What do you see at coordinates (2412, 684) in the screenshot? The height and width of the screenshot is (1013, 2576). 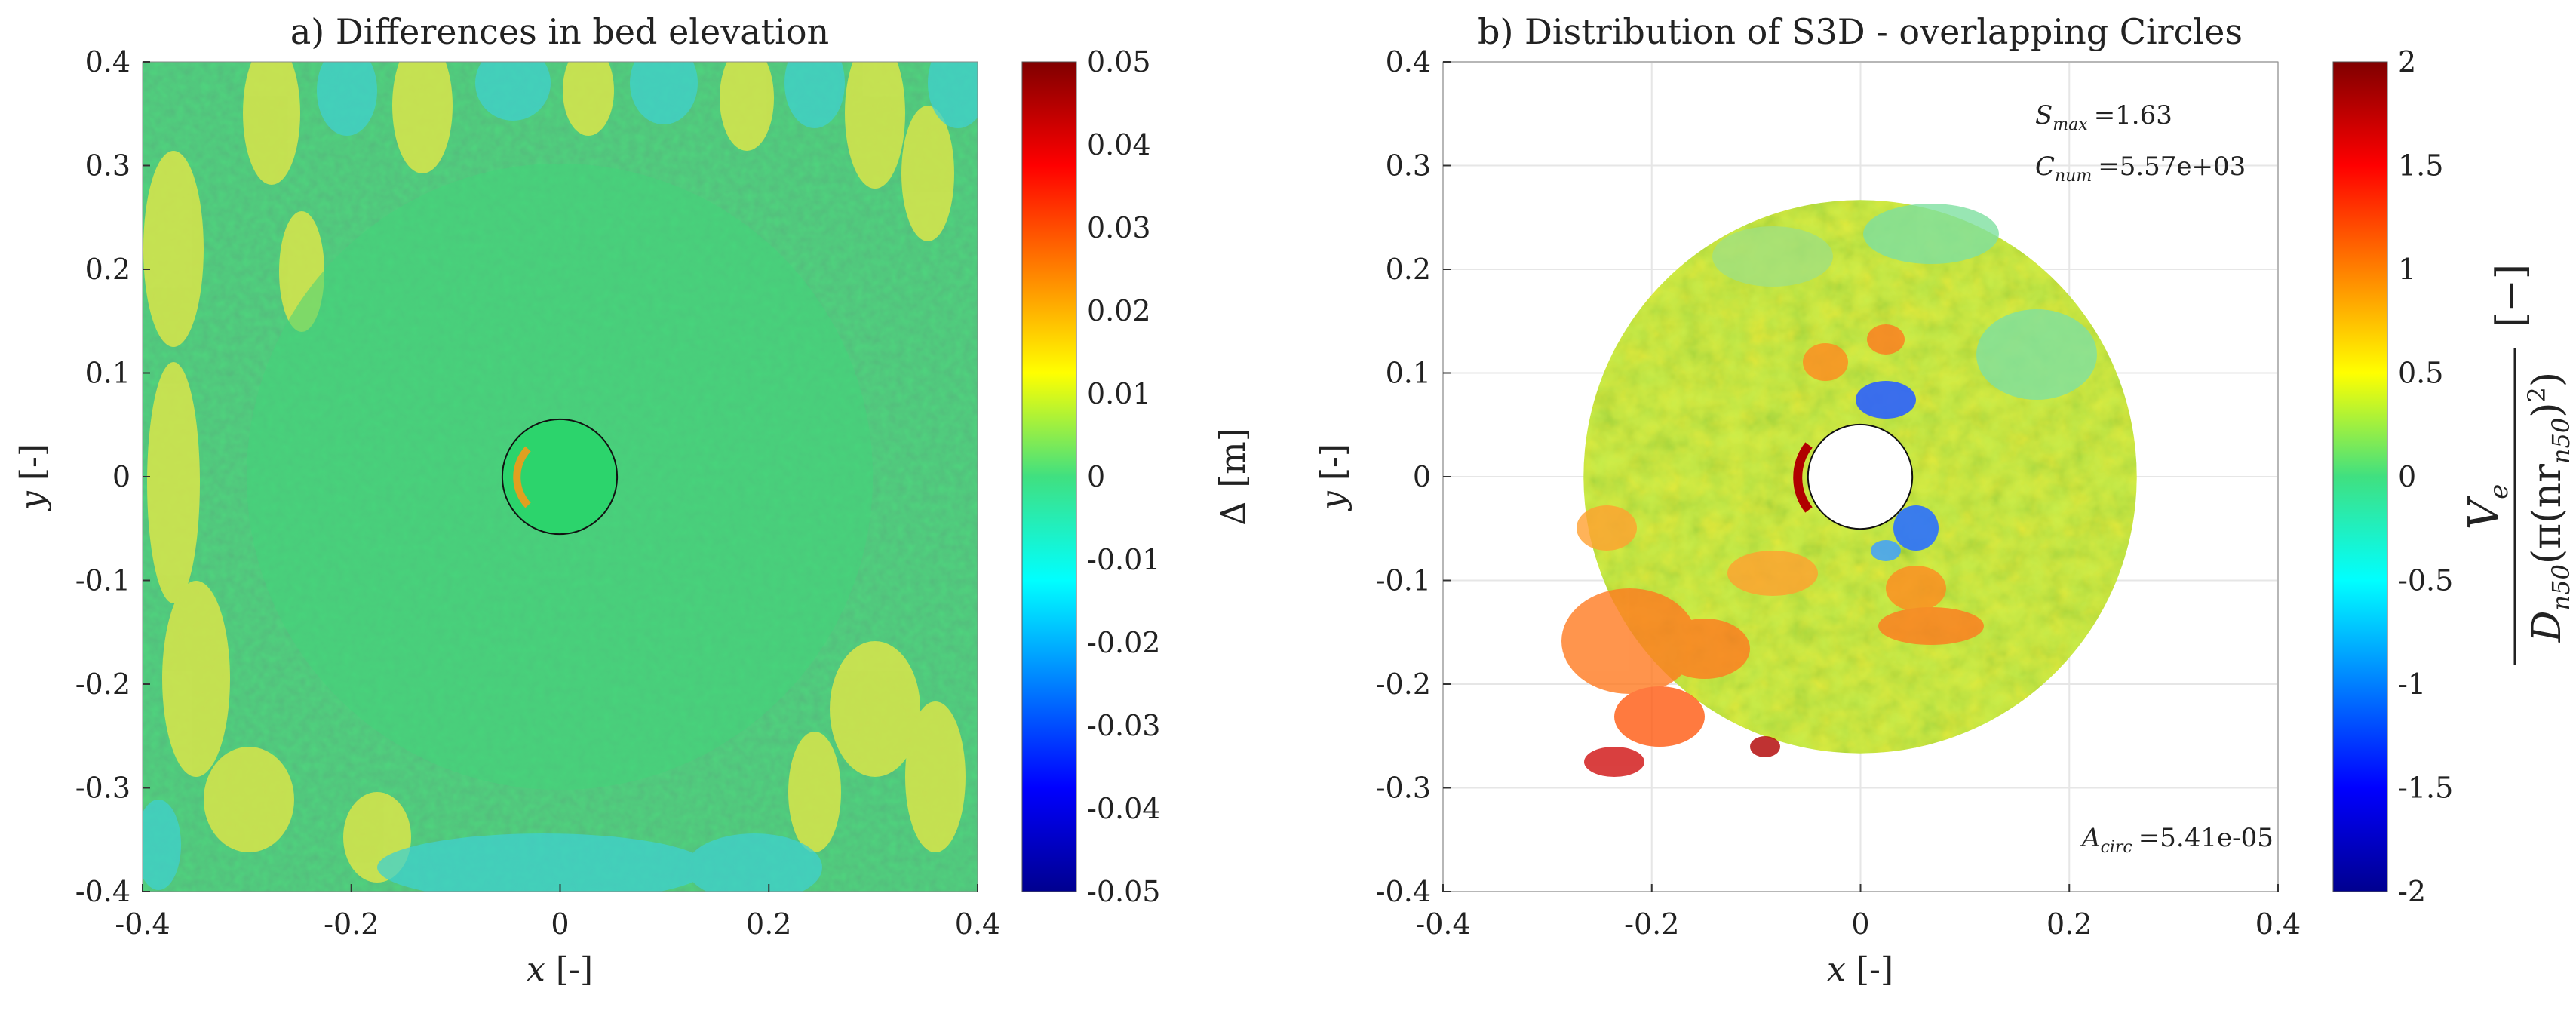 I see `colorbar-tick-label: -1` at bounding box center [2412, 684].